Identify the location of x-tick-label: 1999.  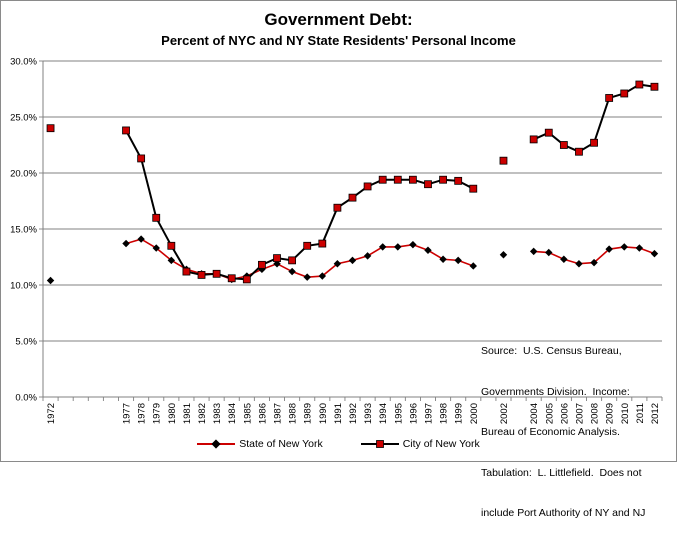
(459, 413).